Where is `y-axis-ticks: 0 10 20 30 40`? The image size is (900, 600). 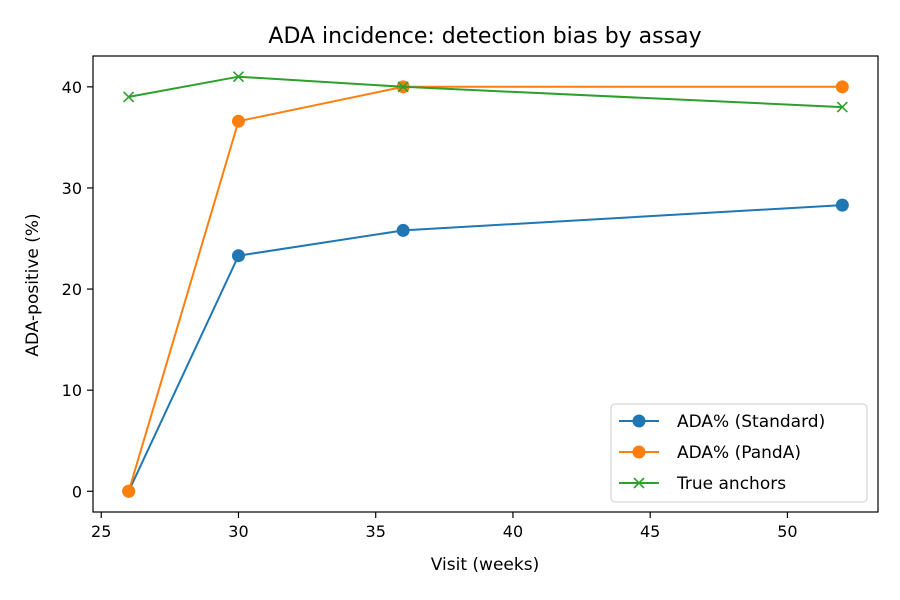
y-axis-ticks: 0 10 20 30 40 is located at coordinates (77, 289).